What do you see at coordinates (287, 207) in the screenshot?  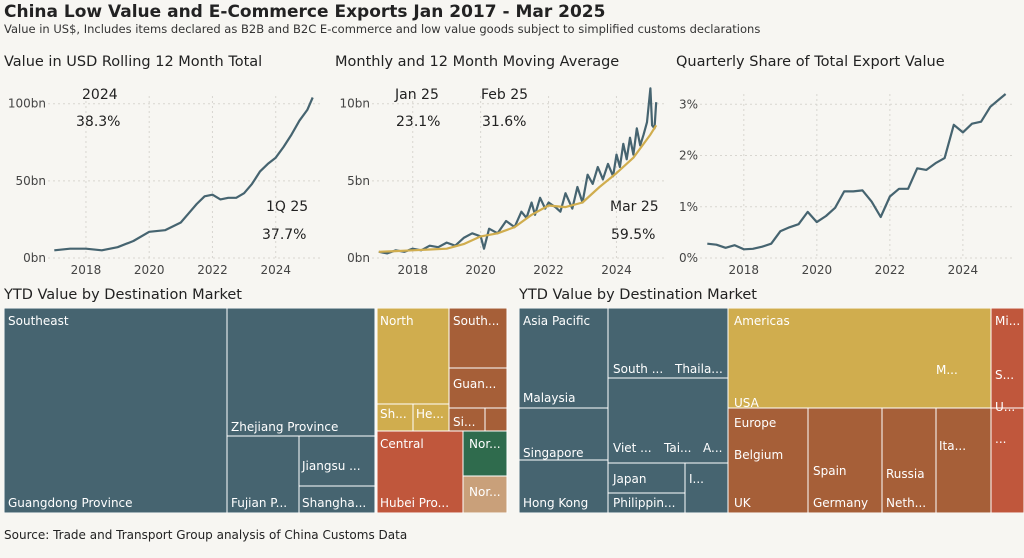 I see `annotation-label: 1Q 25` at bounding box center [287, 207].